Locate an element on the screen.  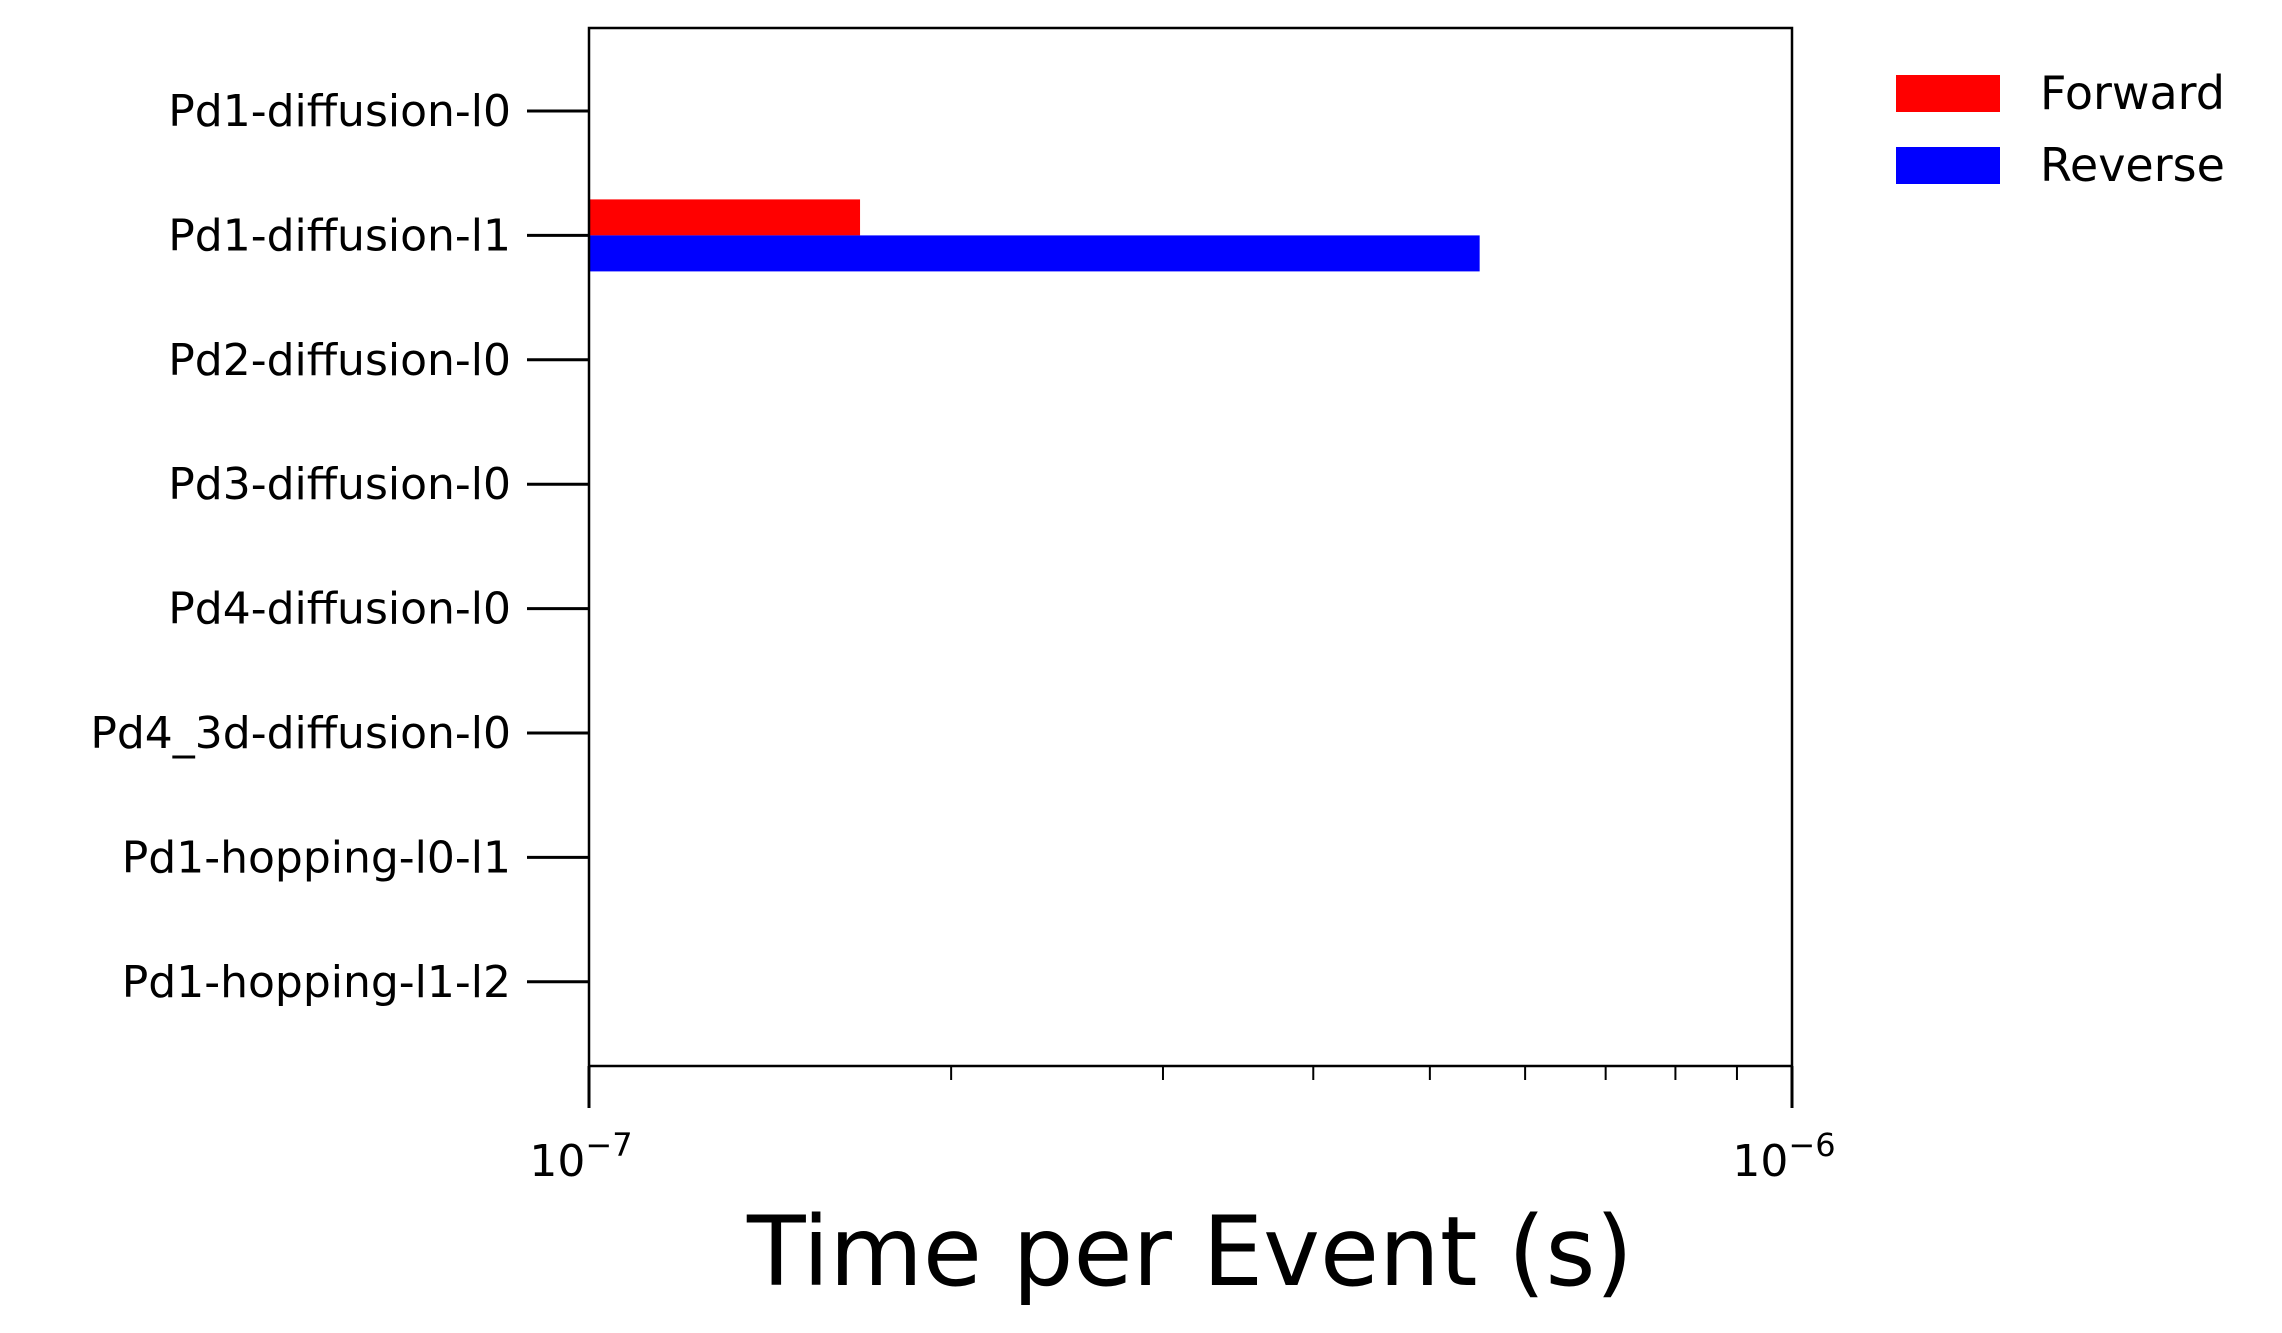
legend-label-forward: Forward is located at coordinates (2132, 93).